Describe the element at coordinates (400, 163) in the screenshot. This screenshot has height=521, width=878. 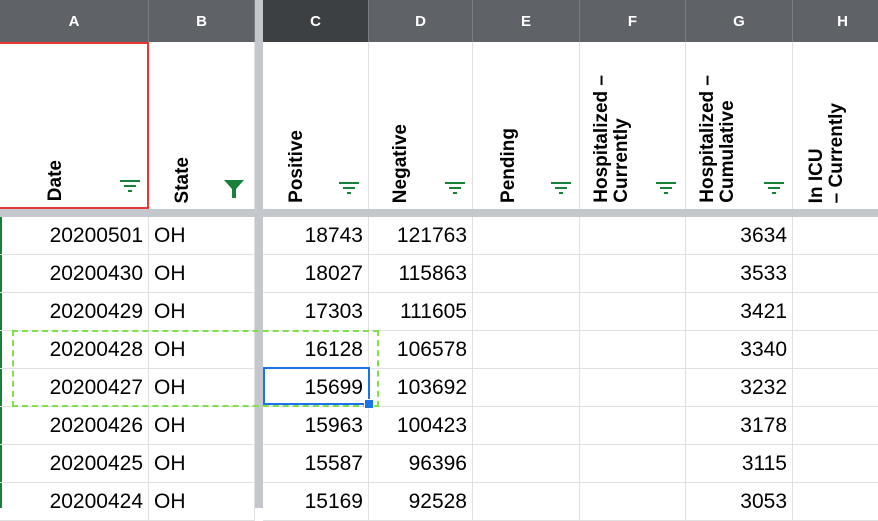
I see `header-label-negative: Negative` at that location.